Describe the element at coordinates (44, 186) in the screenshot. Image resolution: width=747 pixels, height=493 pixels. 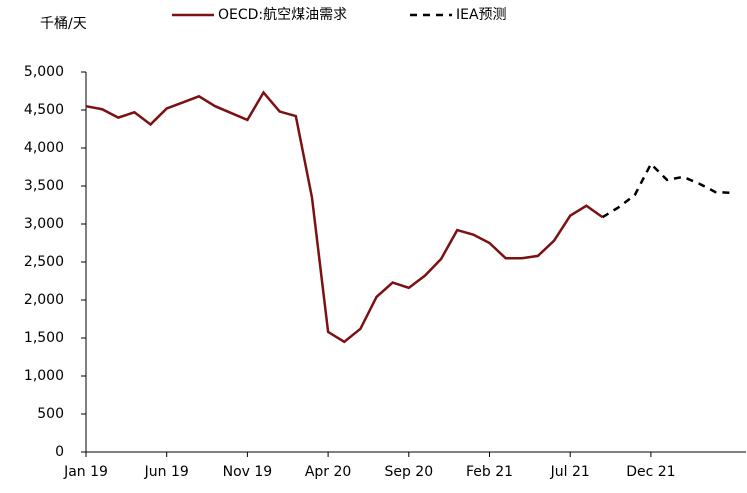
I see `y-tick-label: 3,500` at that location.